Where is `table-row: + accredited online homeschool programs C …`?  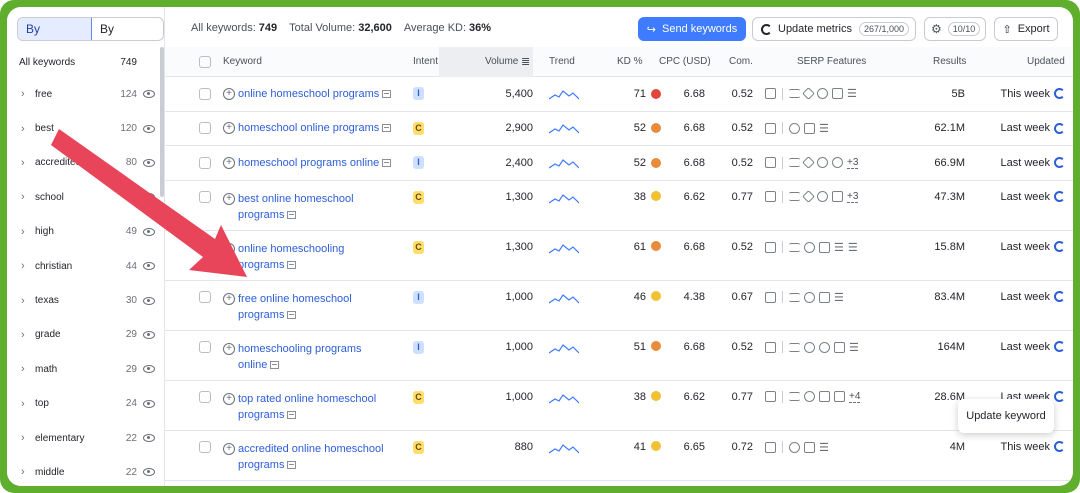
table-row: + accredited online homeschool programs C … is located at coordinates (619, 456).